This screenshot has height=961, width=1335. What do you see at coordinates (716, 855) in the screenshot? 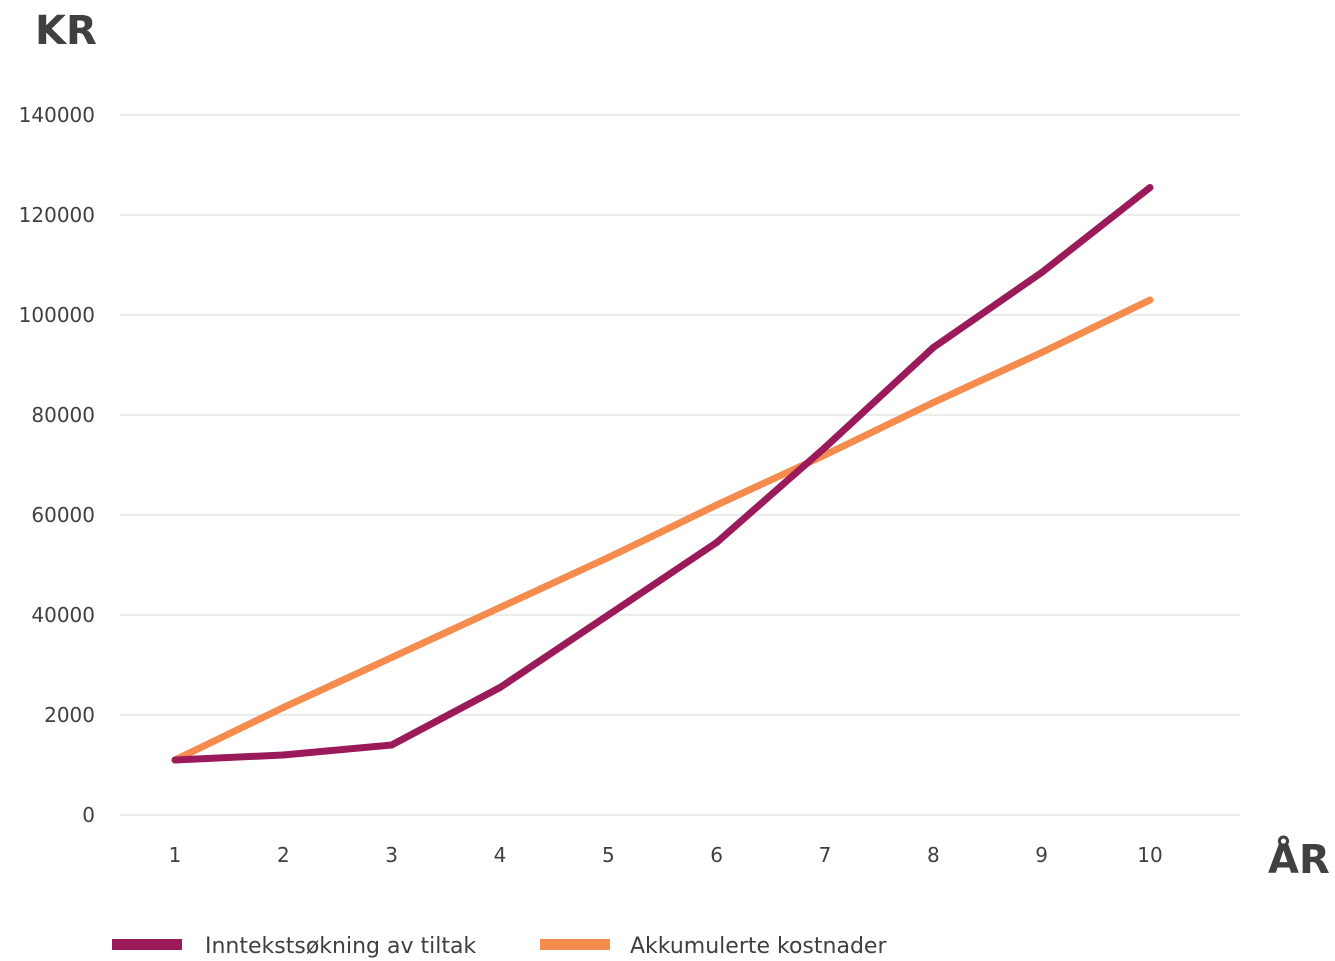
I see `x-tick-label: 6` at bounding box center [716, 855].